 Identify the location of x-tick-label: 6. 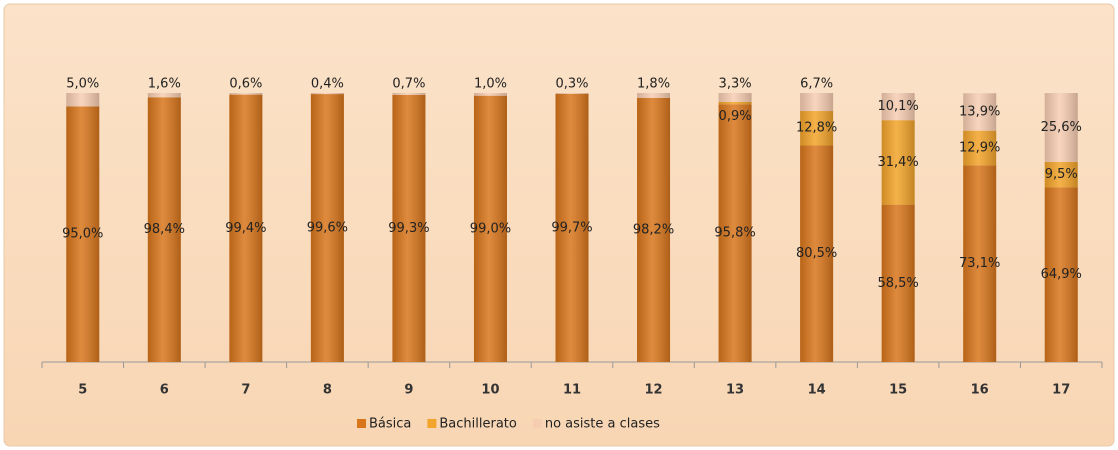
(164, 390).